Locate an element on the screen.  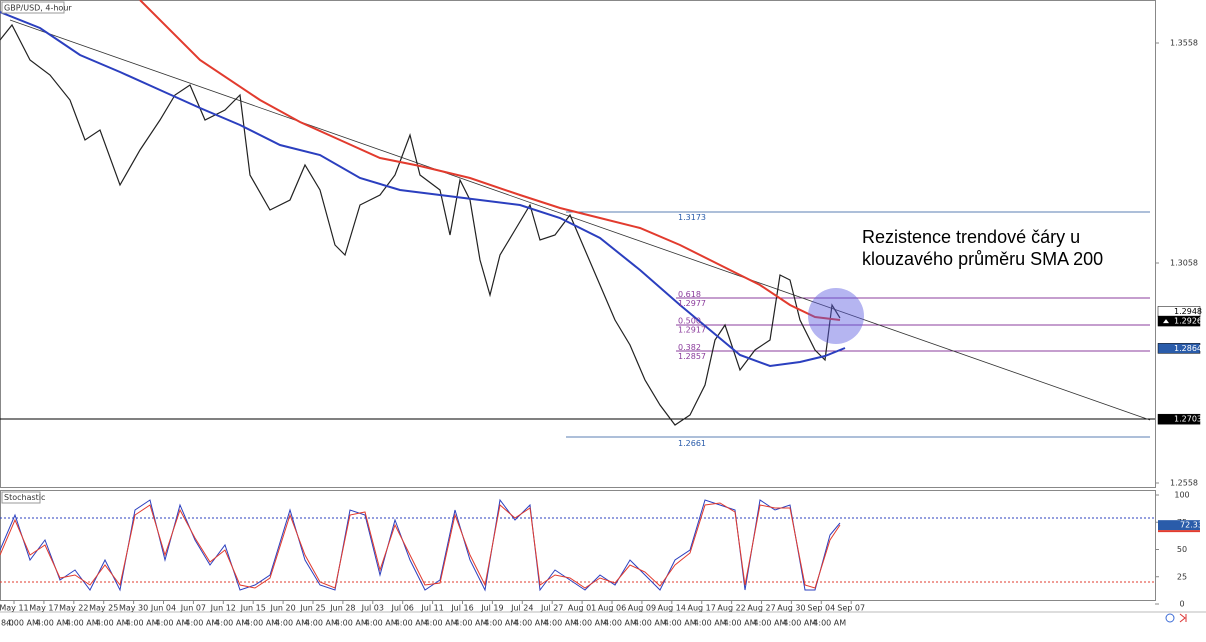
range-label: 1.3173 is located at coordinates (692, 217).